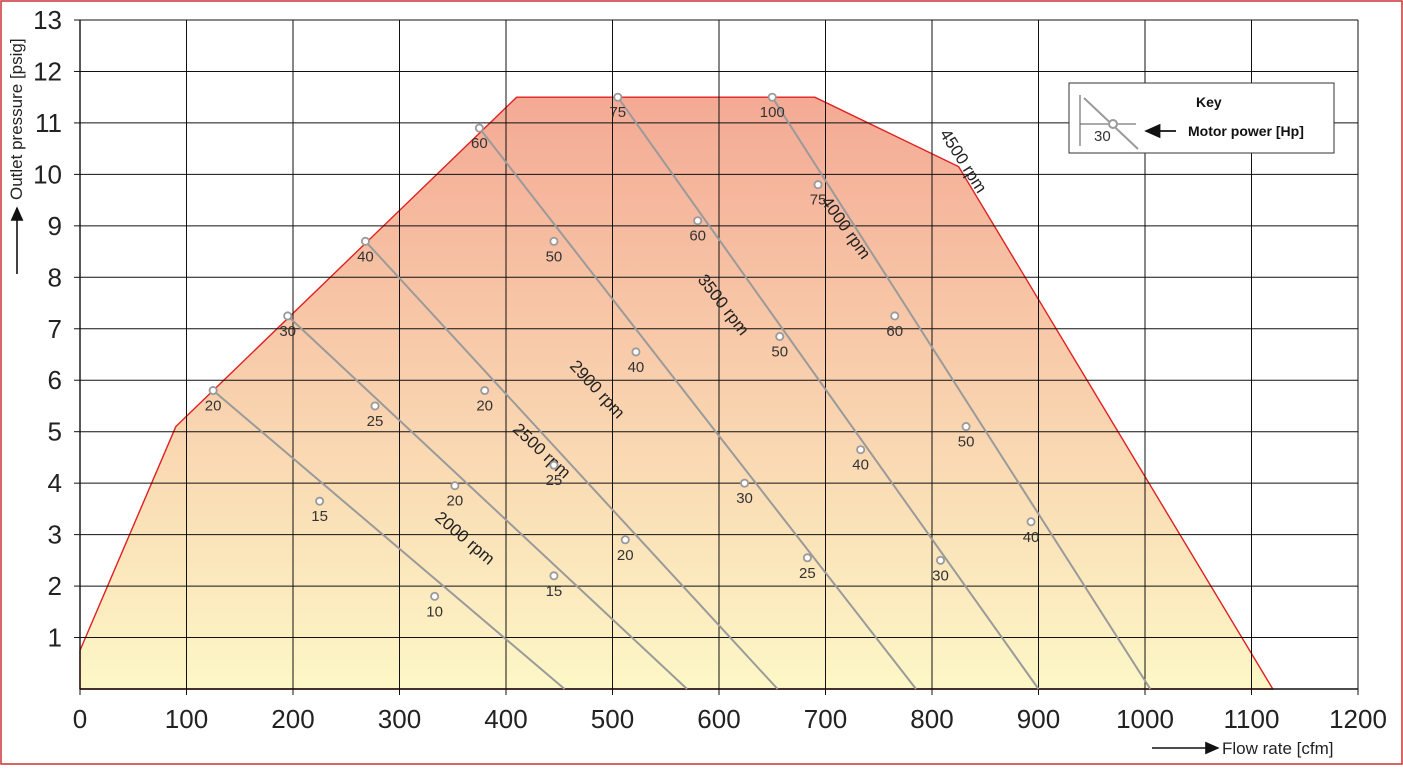 This screenshot has height=770, width=1403. What do you see at coordinates (825, 719) in the screenshot?
I see `x-tick-label: 700` at bounding box center [825, 719].